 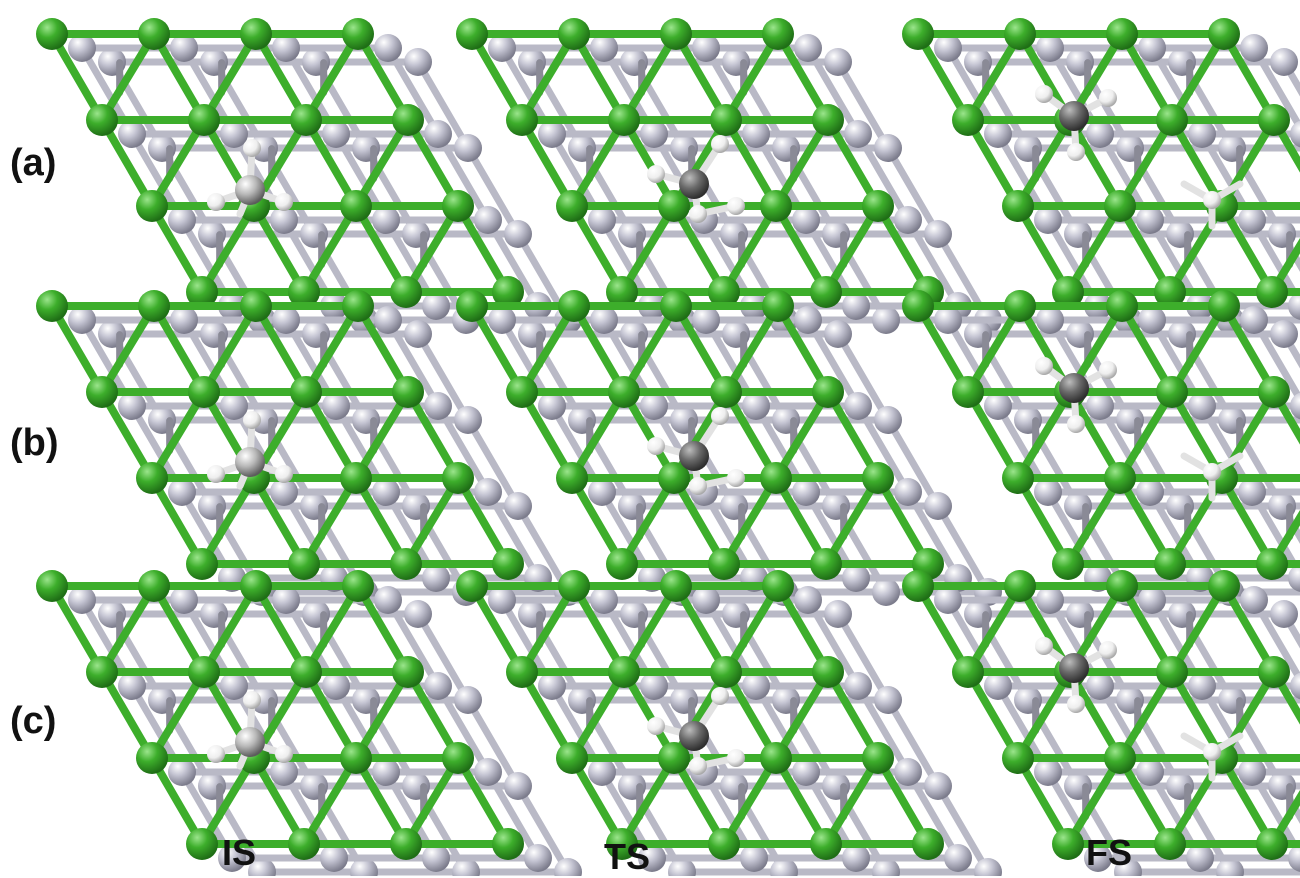 I want to click on panel-c-fs, so click(x=1101, y=723).